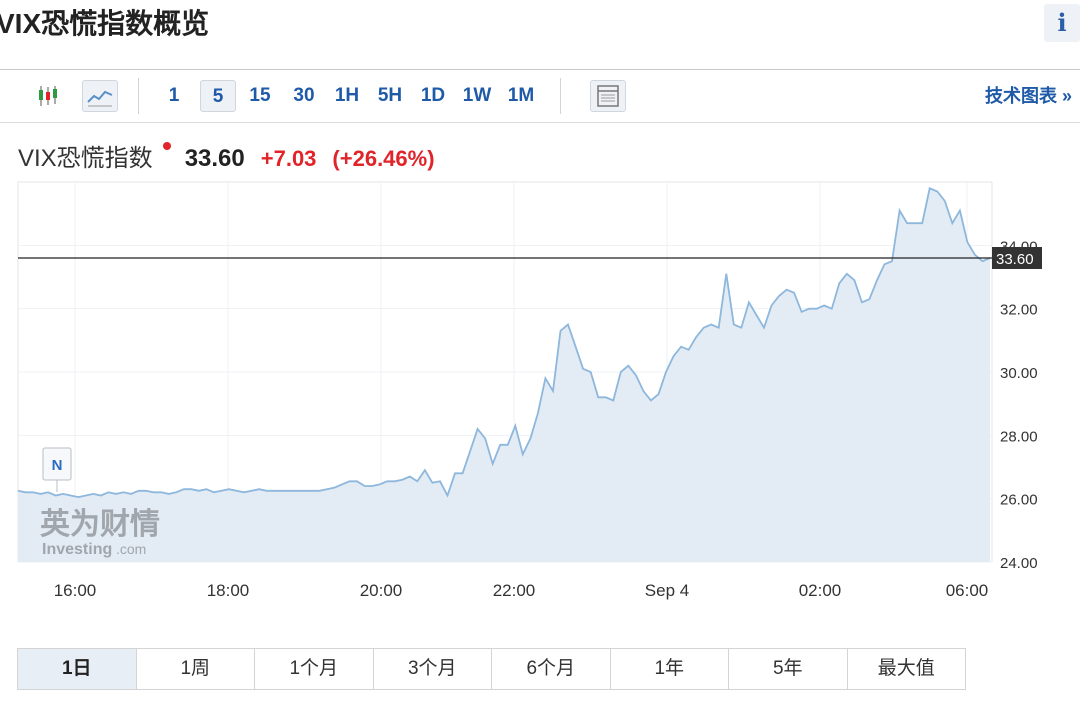 The height and width of the screenshot is (707, 1080). Describe the element at coordinates (77, 669) in the screenshot. I see `range-1d: 1日` at that location.